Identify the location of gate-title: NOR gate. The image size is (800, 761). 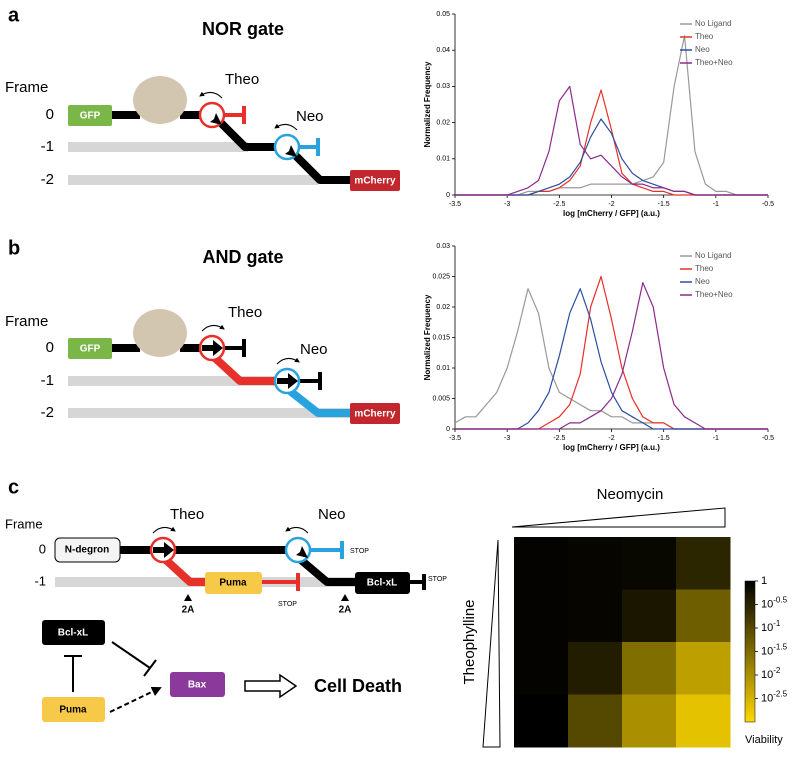
(243, 29).